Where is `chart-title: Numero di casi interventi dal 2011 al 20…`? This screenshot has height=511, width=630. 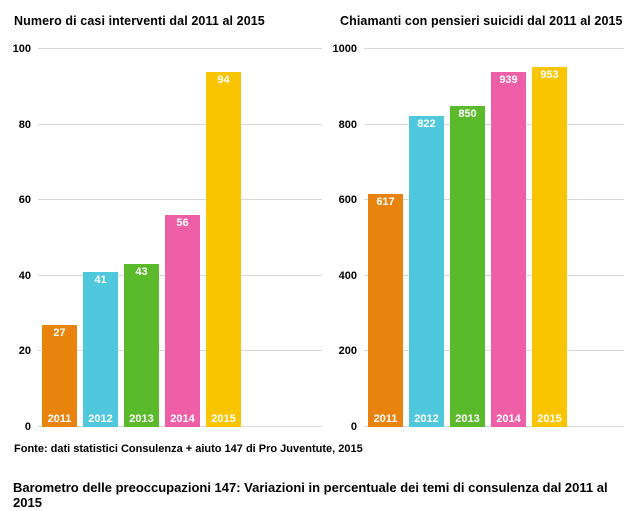
chart-title: Numero di casi interventi dal 2011 al 20… is located at coordinates (139, 21).